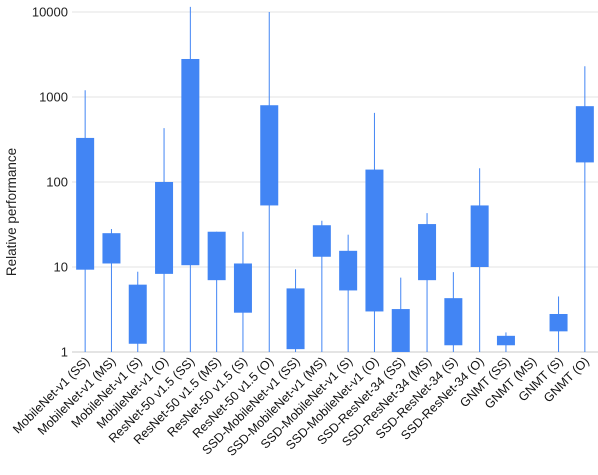 Image resolution: width=598 pixels, height=475 pixels. Describe the element at coordinates (53, 97) in the screenshot. I see `y-tick-label: 1000` at that location.